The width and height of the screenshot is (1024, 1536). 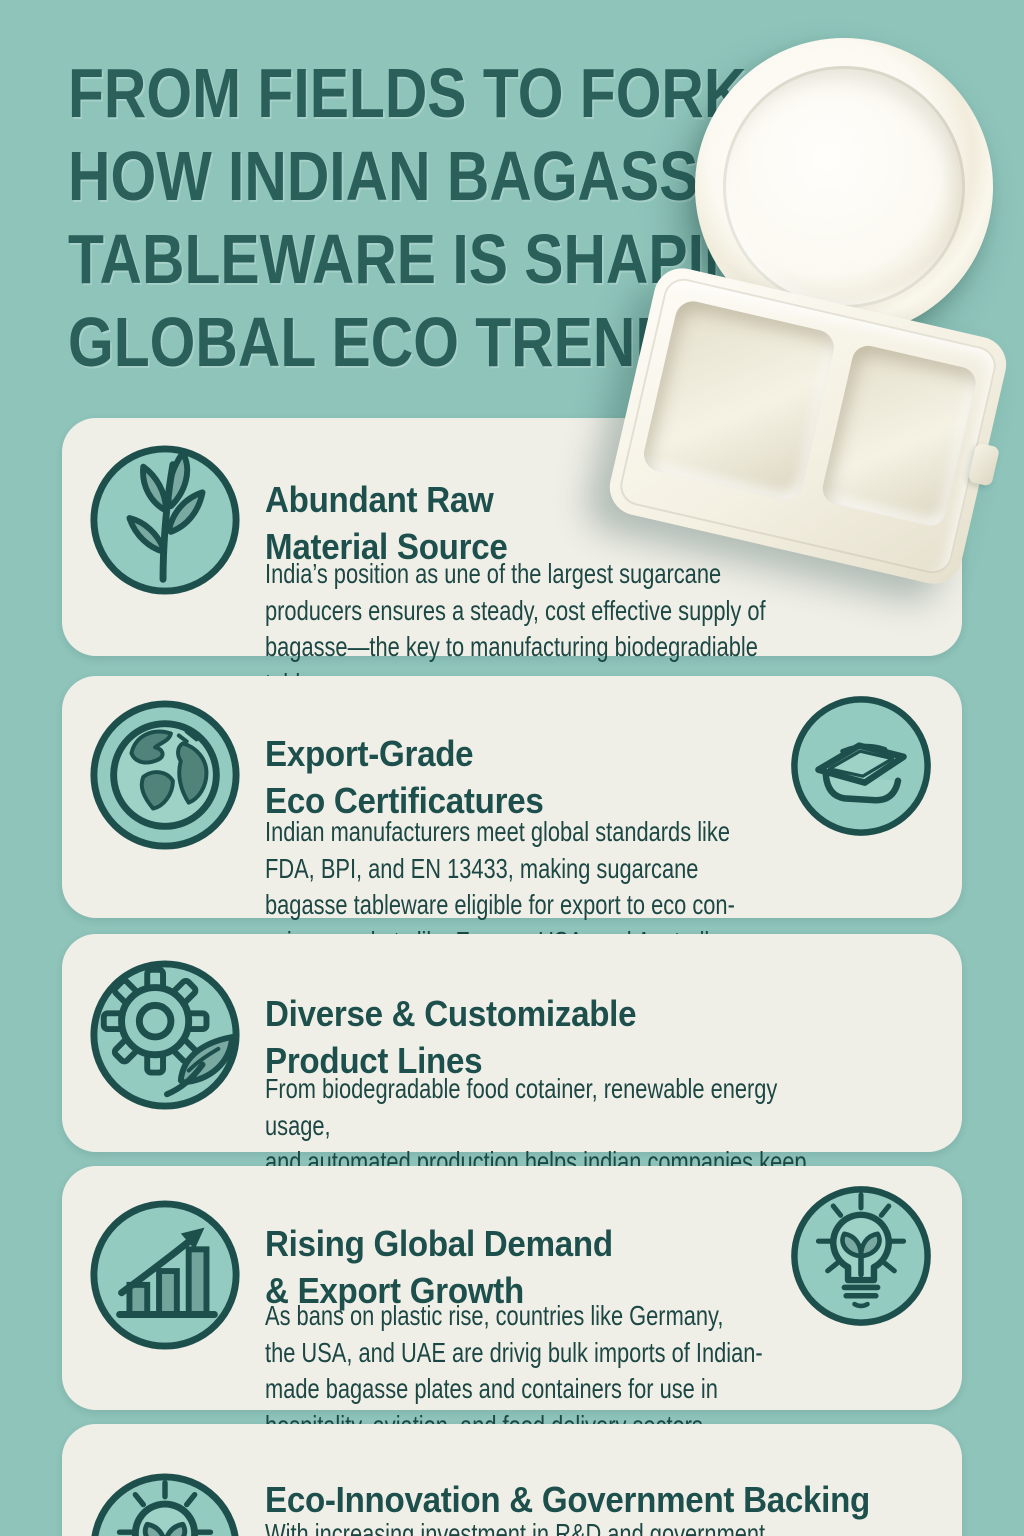 I want to click on title-line-4: GLOBAL ECO TRENDS, so click(x=393, y=342).